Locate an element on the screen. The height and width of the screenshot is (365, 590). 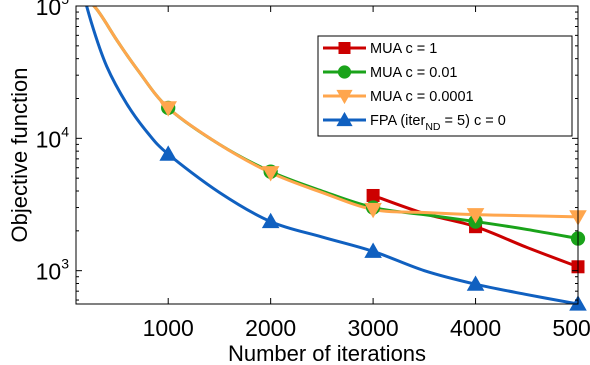
x-tick-label: 3000 is located at coordinates (373, 328).